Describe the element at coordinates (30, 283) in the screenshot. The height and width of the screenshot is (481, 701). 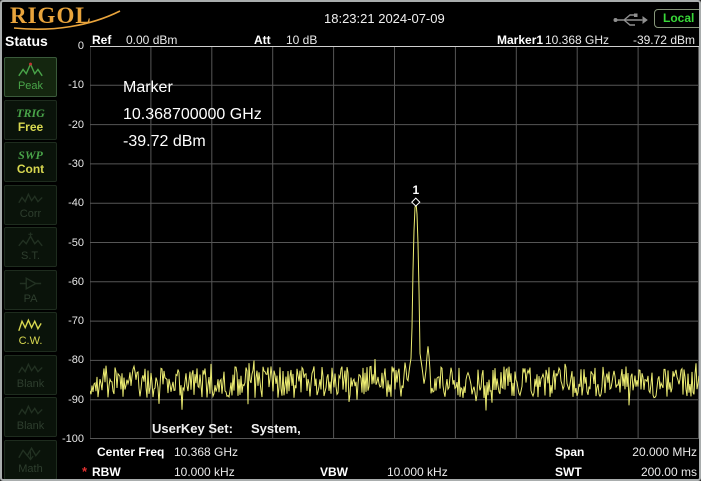
I see `preamp-icon` at that location.